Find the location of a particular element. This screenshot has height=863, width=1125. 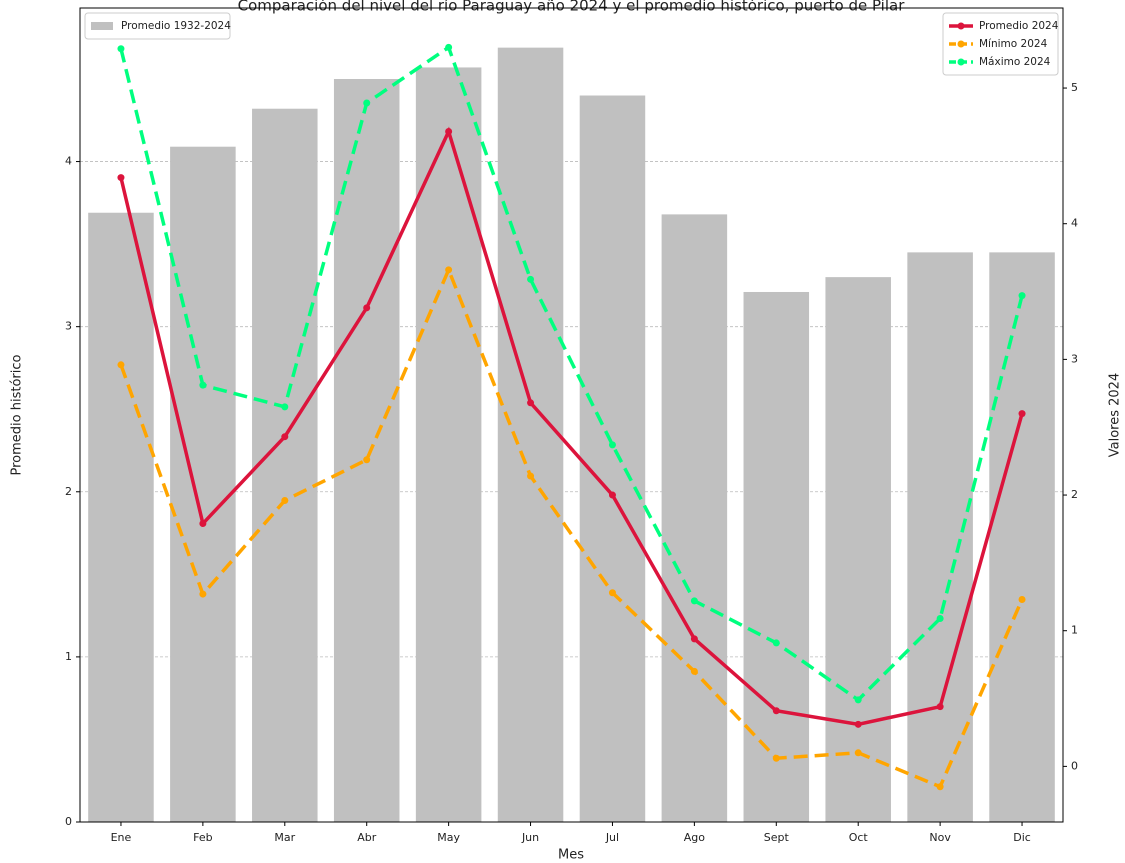

legend-label: Promedio 2024 is located at coordinates (1019, 26).